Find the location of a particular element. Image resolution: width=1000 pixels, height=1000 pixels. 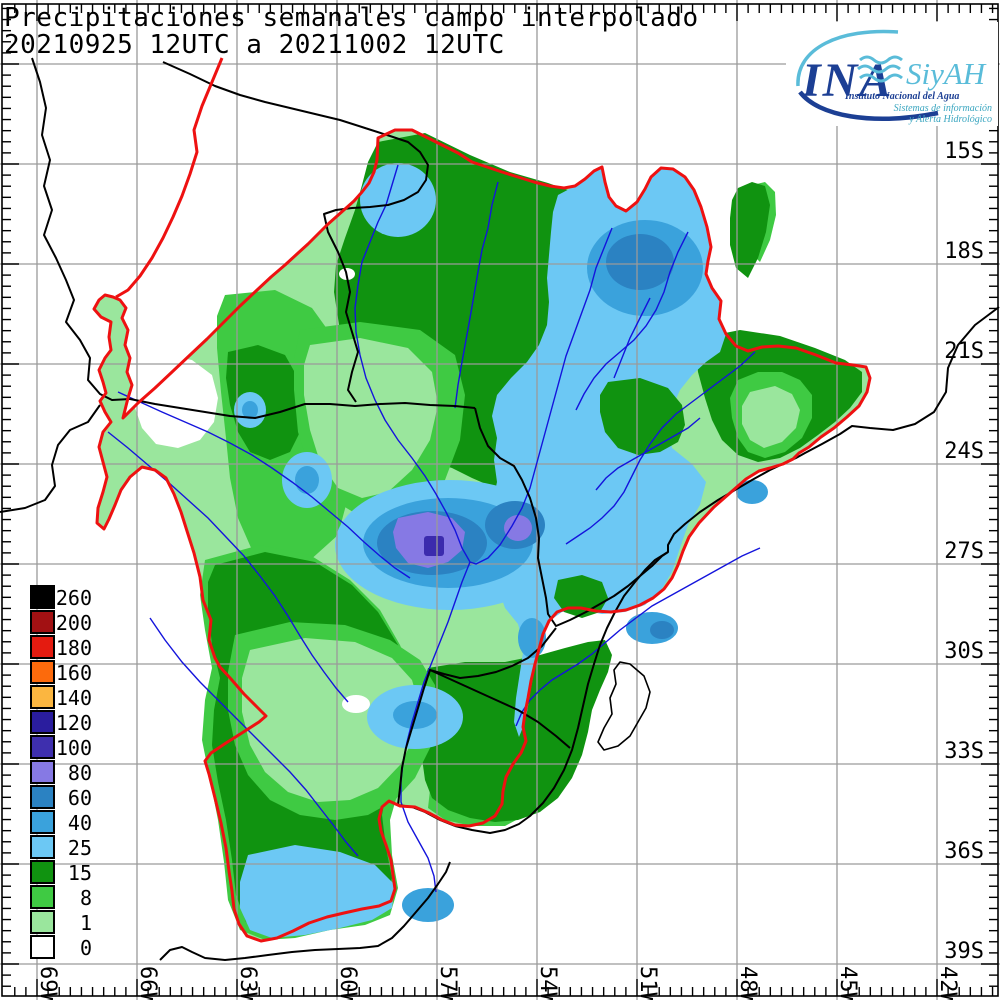

river-ne-short is located at coordinates (632, 338).